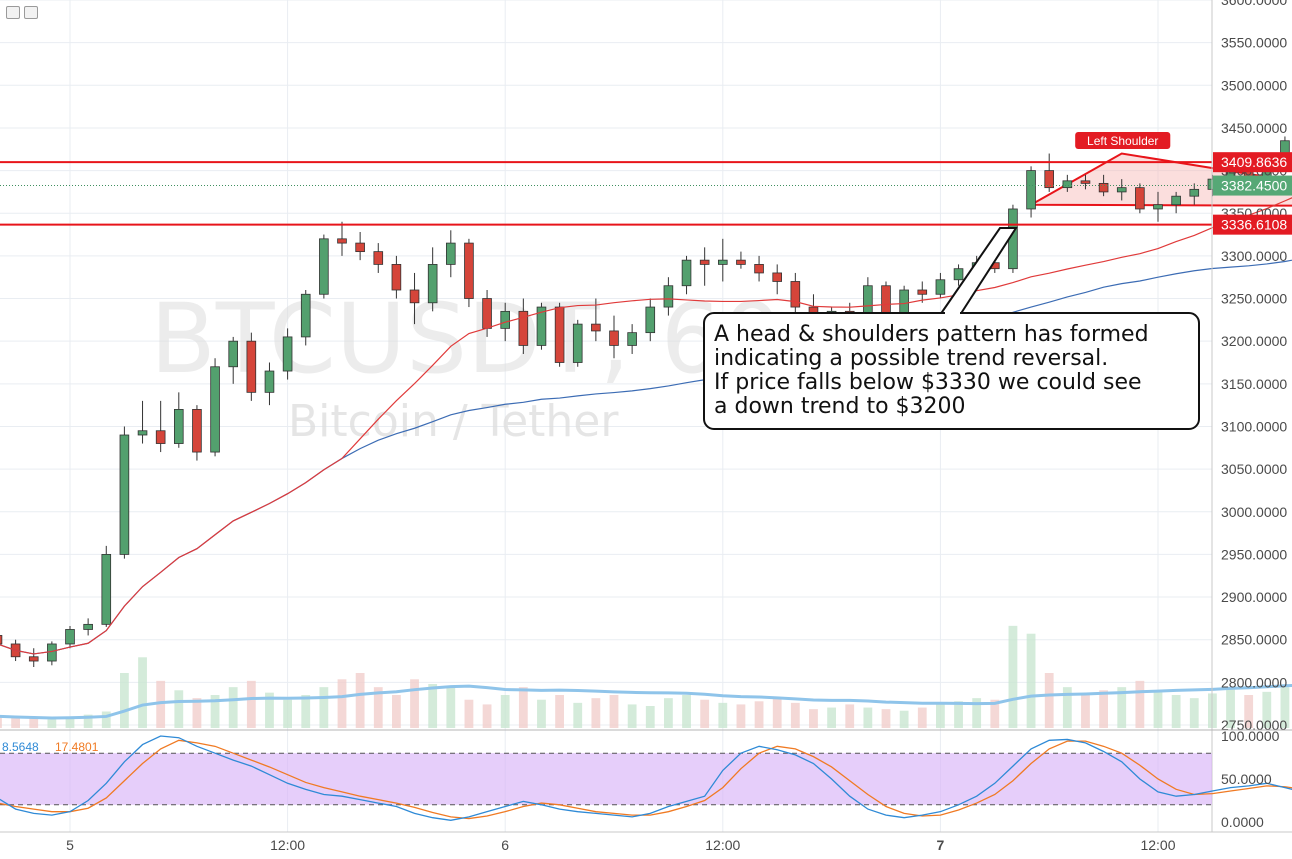 Image resolution: width=1292 pixels, height=859 pixels. Describe the element at coordinates (453, 421) in the screenshot. I see `watermark-name: Bitcoin / Tether` at that location.